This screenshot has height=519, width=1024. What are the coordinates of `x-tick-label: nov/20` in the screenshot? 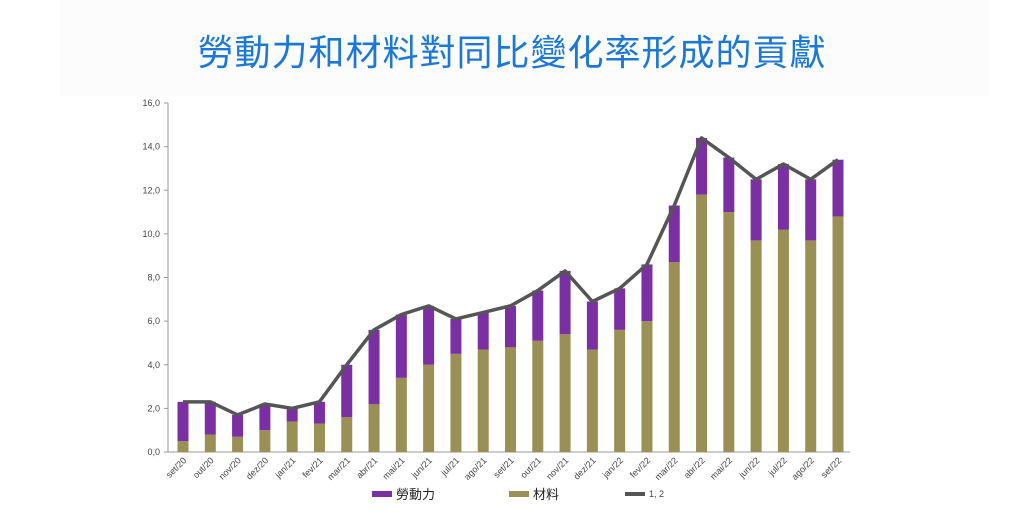 It's located at (230, 468).